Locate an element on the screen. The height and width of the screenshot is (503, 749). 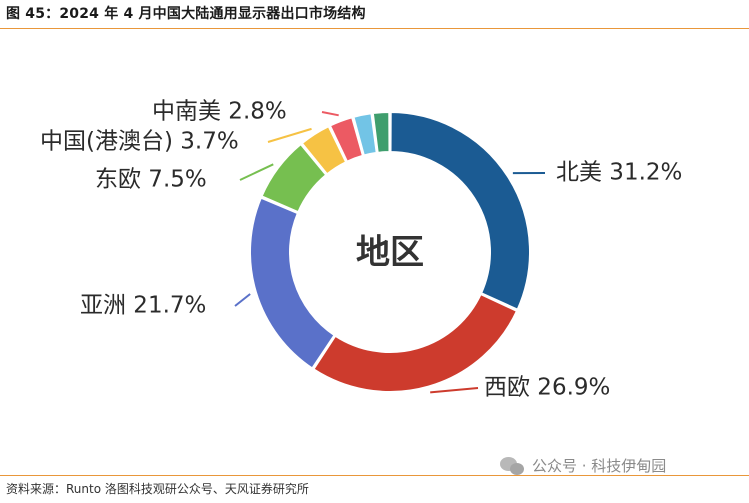
watermark-text: 公众号 · 科技伊甸园 is located at coordinates (599, 466).